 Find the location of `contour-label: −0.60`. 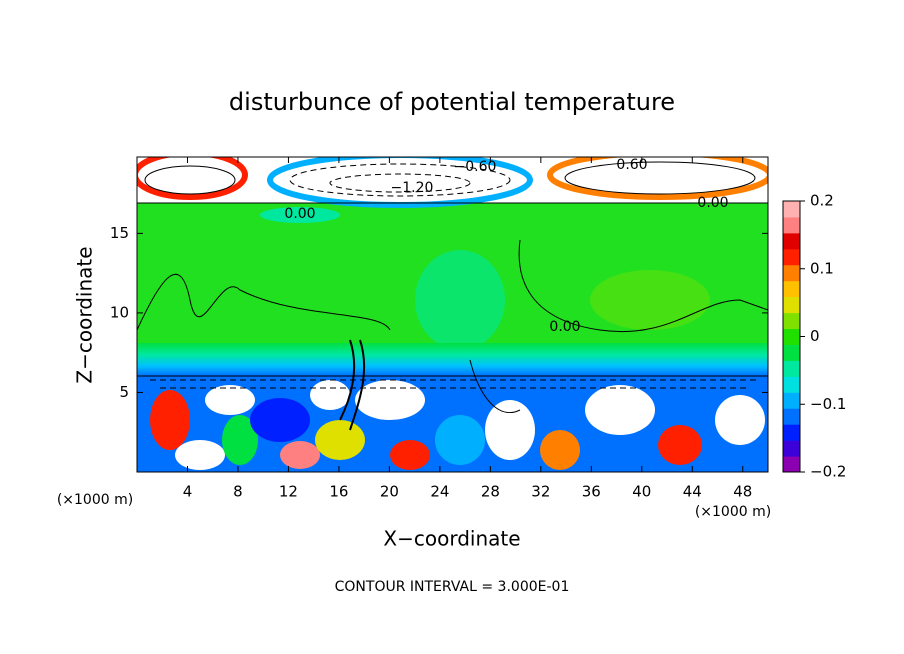

contour-label: −0.60 is located at coordinates (475, 167).